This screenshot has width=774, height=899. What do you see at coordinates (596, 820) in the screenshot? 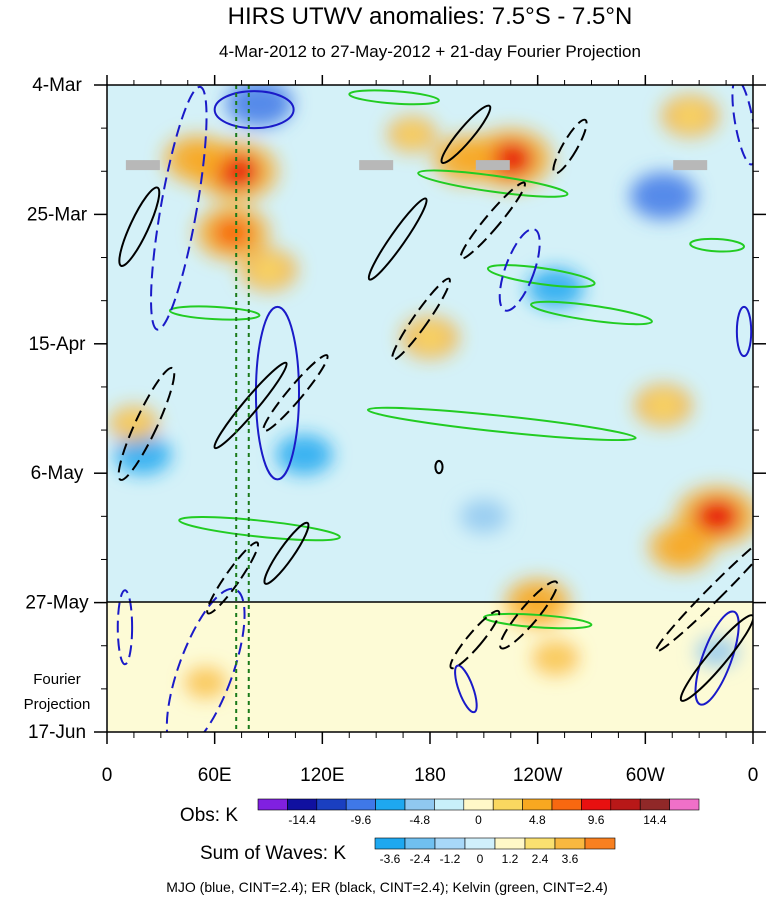
I see `obs-legend-tick-label-5: 9.6` at bounding box center [596, 820].